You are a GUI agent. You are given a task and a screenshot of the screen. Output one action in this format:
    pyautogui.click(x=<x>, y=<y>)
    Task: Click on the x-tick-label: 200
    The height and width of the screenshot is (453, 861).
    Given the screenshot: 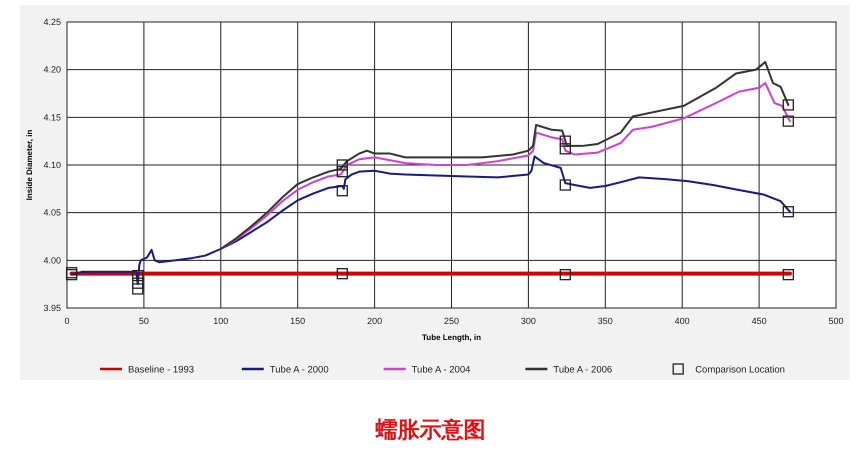 What is the action you would take?
    pyautogui.click(x=374, y=321)
    